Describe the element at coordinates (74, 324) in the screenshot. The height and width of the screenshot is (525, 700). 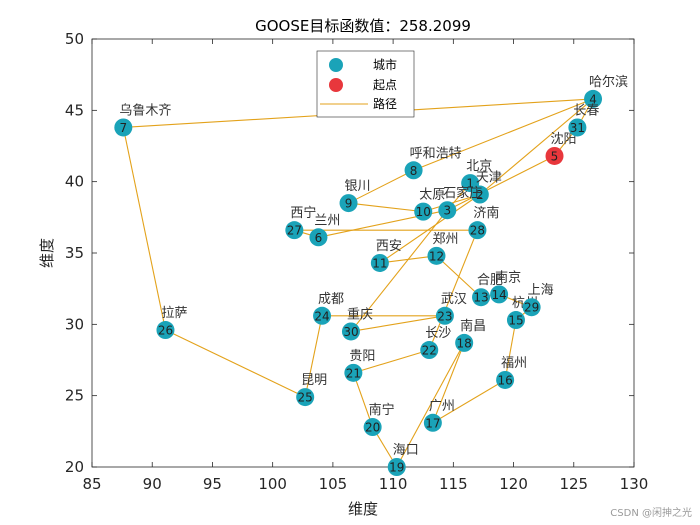
I see `y-tick-label: 30` at that location.